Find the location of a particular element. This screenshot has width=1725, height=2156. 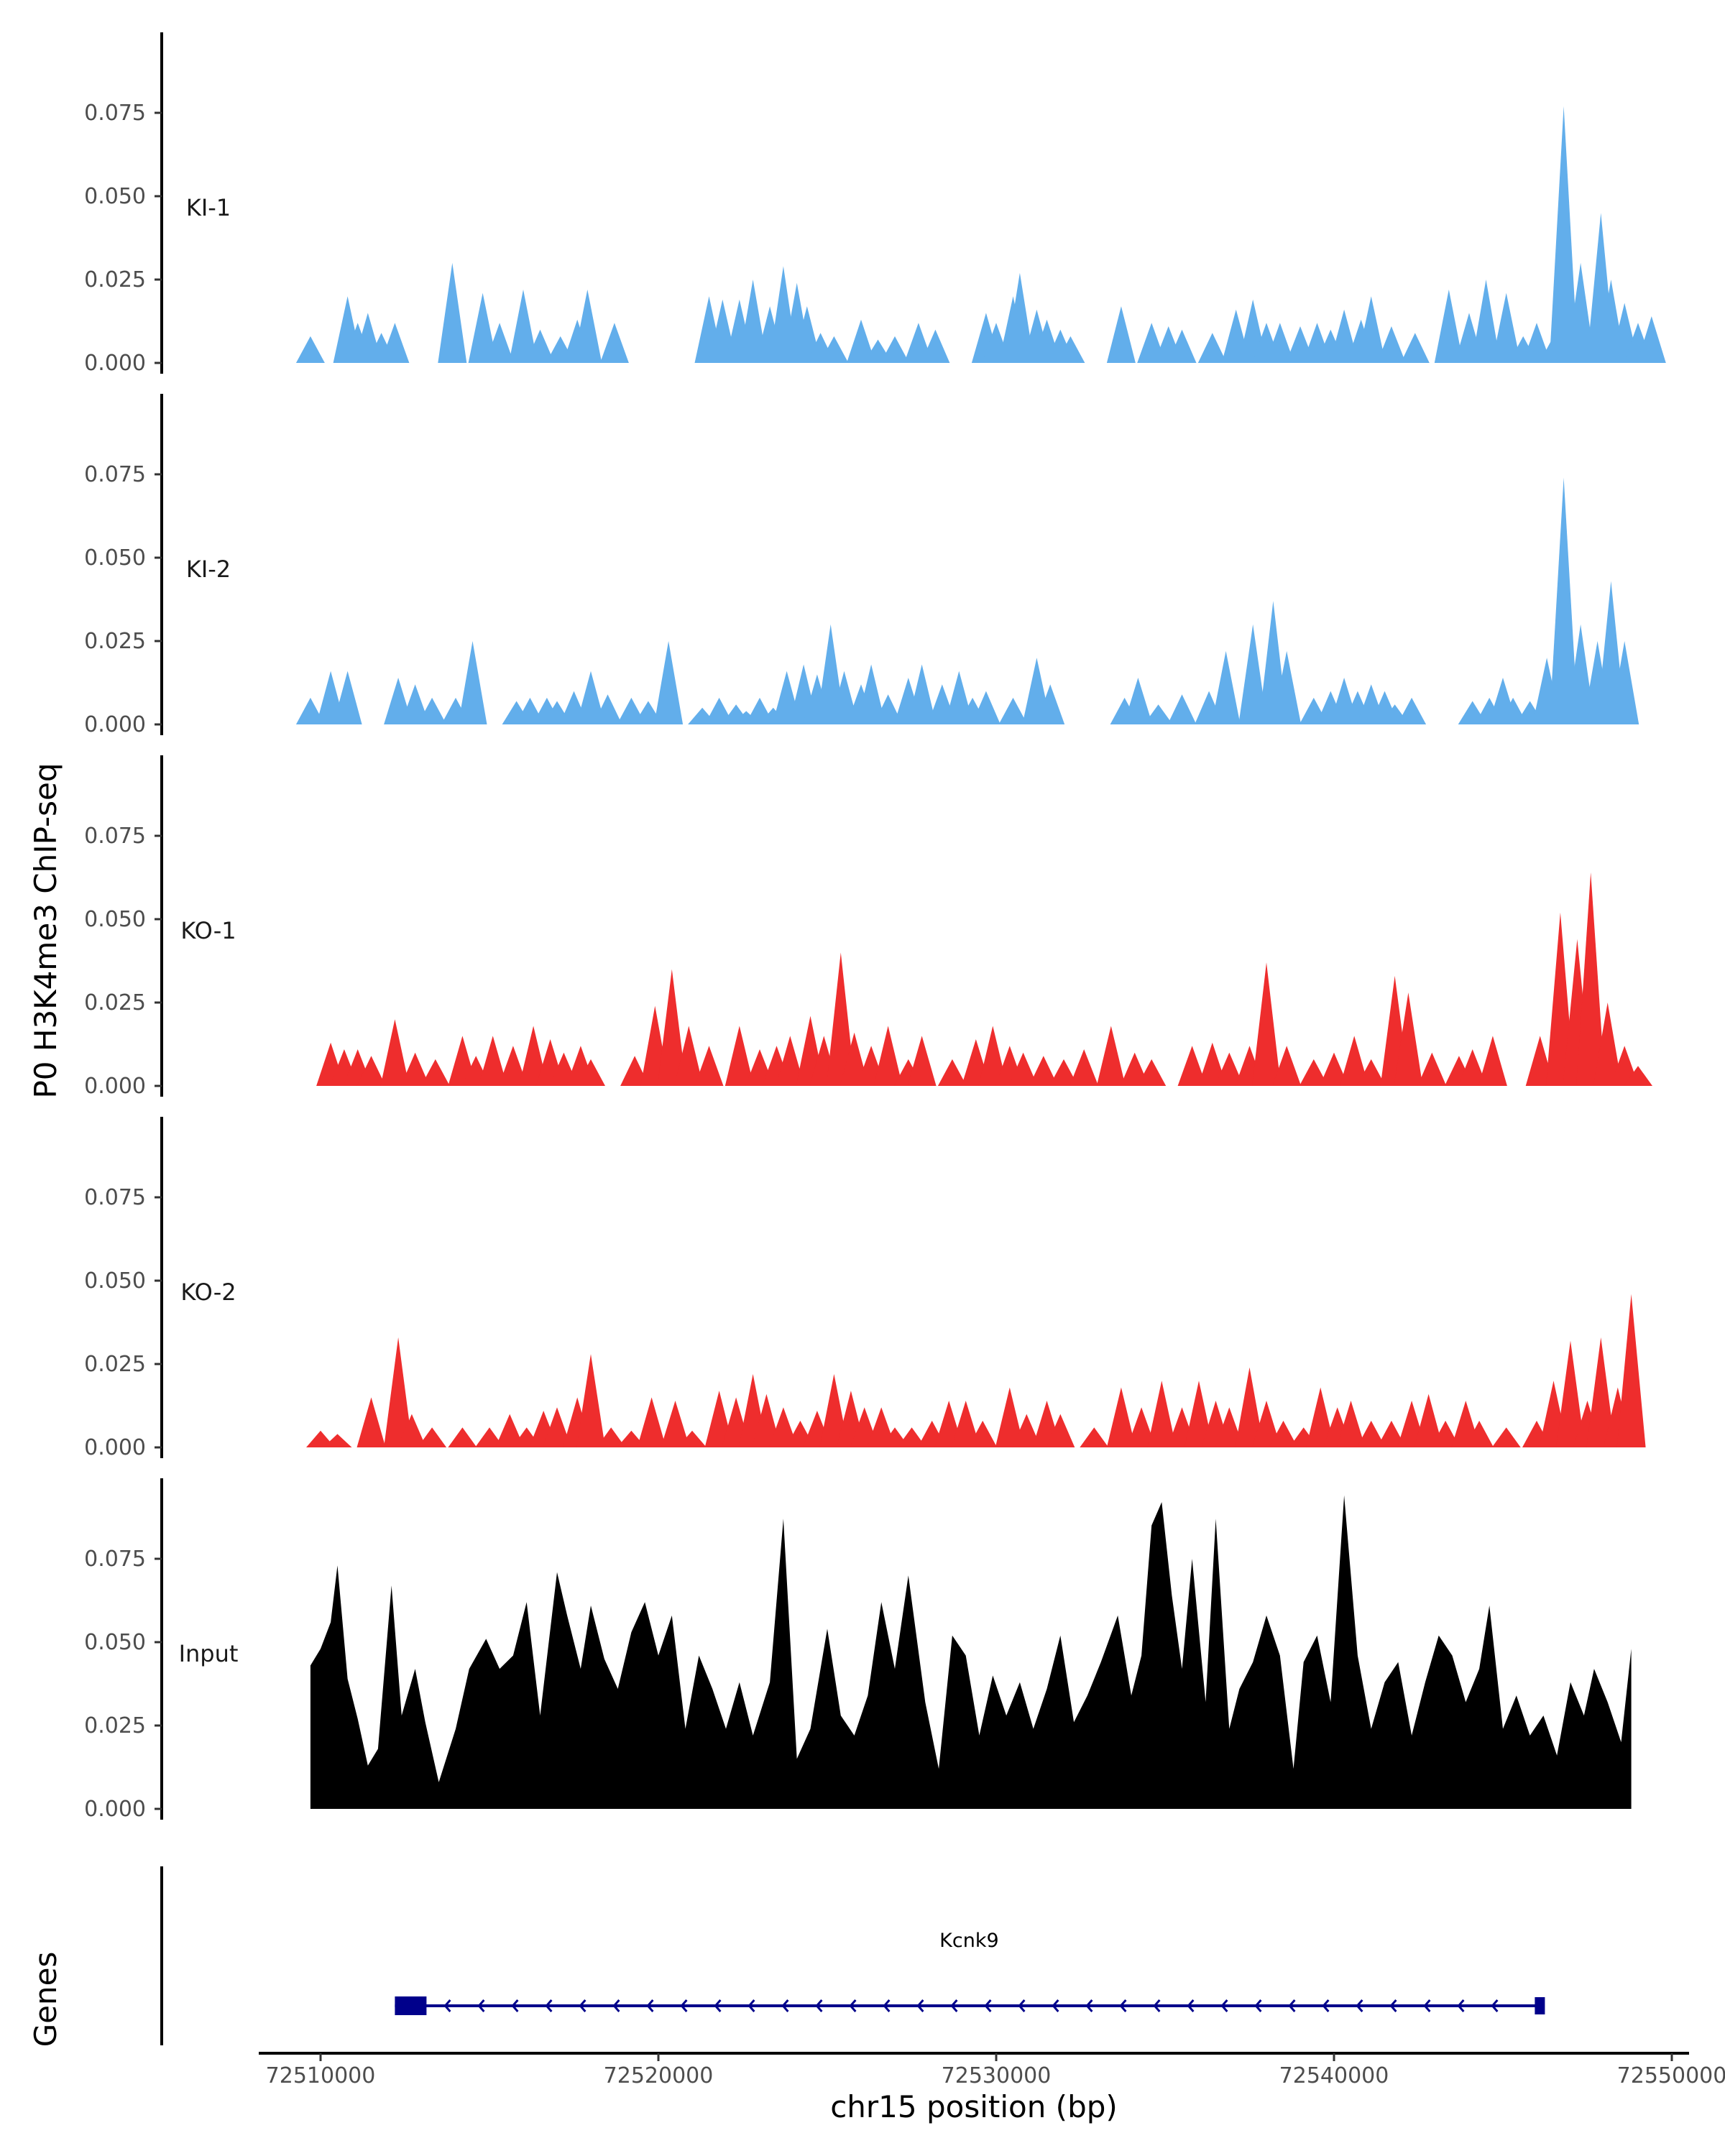

track-input: 0.000 0.025 0.050 0.075 Input is located at coordinates (858, 1650).